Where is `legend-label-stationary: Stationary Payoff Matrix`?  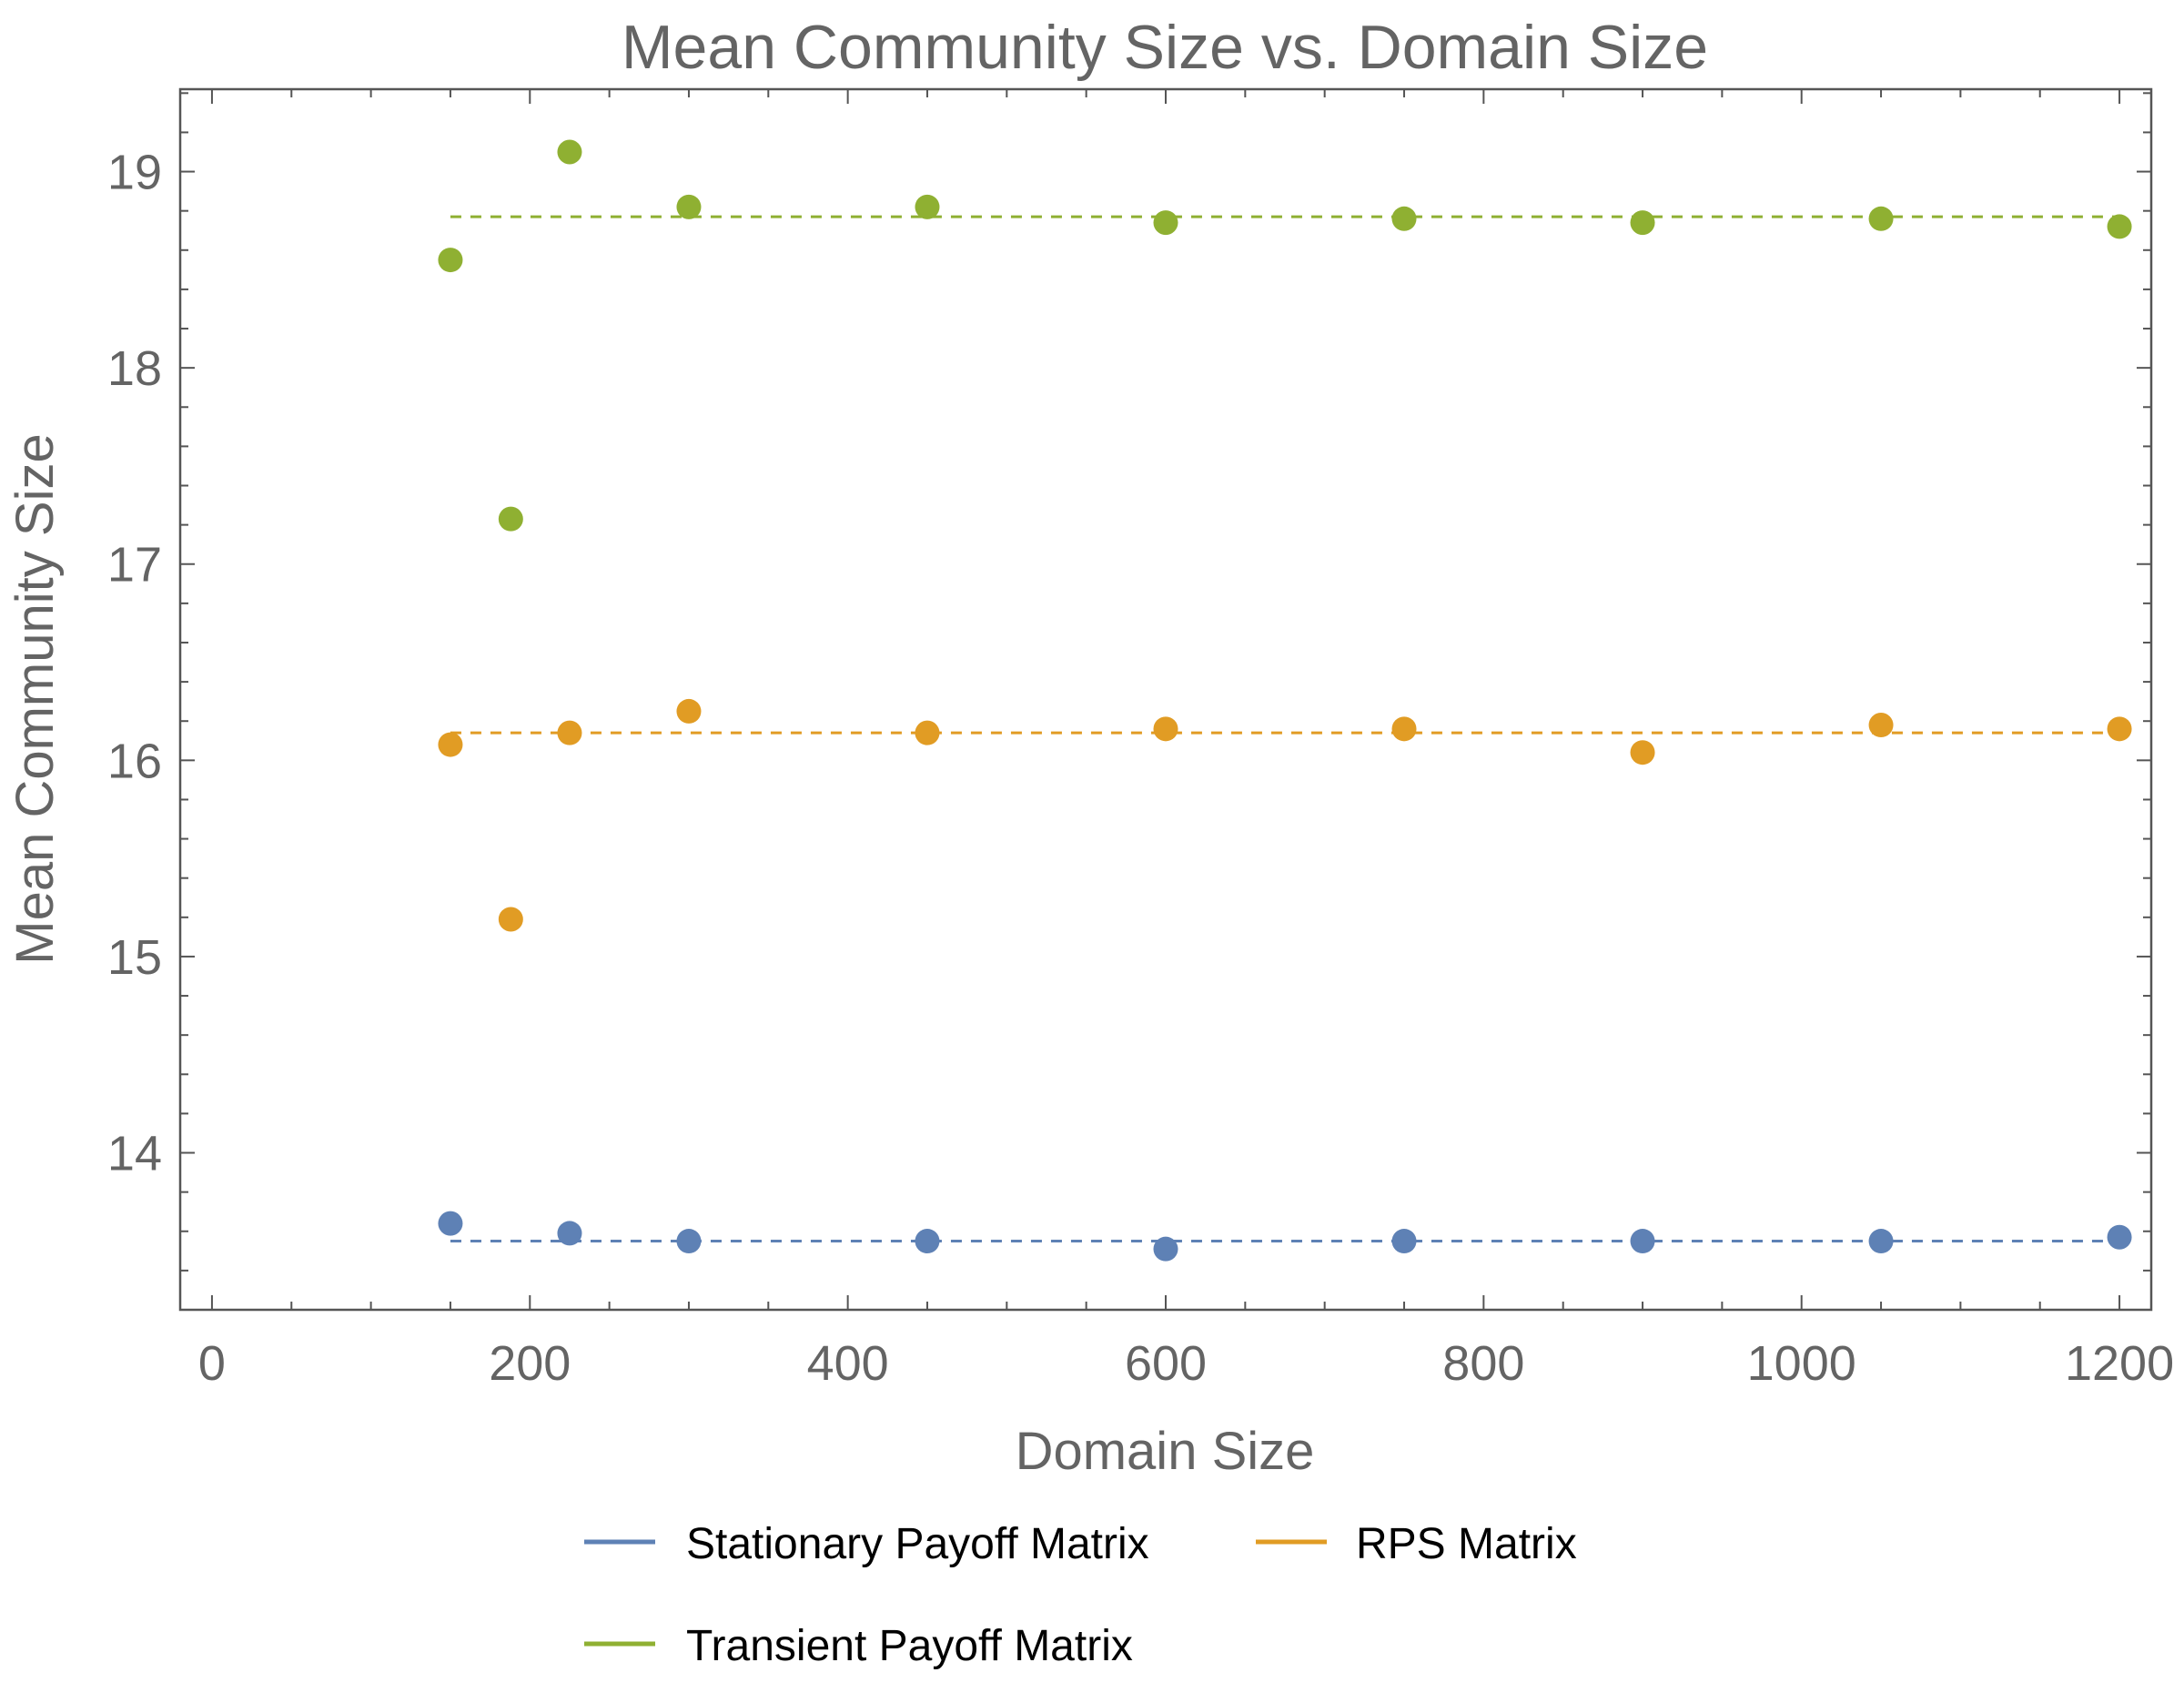
legend-label-stationary: Stationary Payoff Matrix is located at coordinates (918, 1544).